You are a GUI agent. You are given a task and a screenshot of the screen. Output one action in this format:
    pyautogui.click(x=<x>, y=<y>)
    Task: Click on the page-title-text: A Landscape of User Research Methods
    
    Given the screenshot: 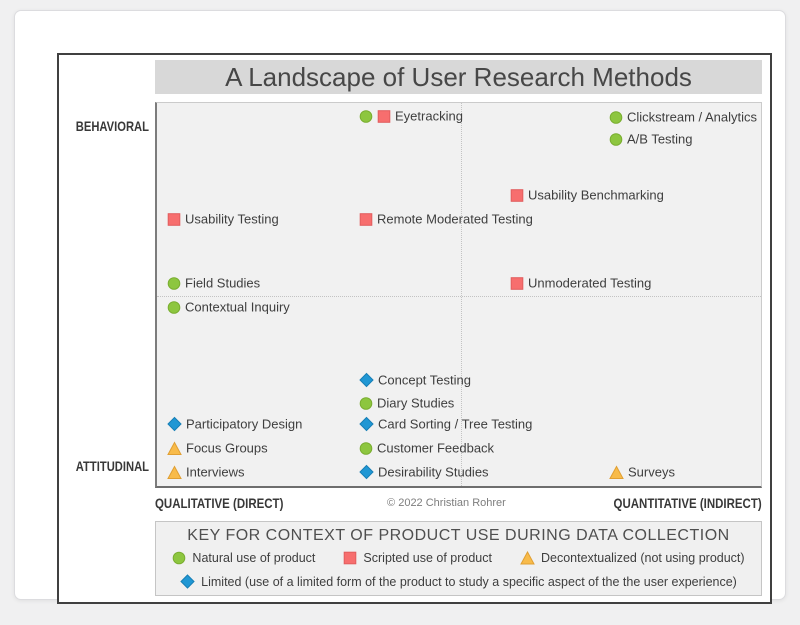 What is the action you would take?
    pyautogui.click(x=458, y=76)
    